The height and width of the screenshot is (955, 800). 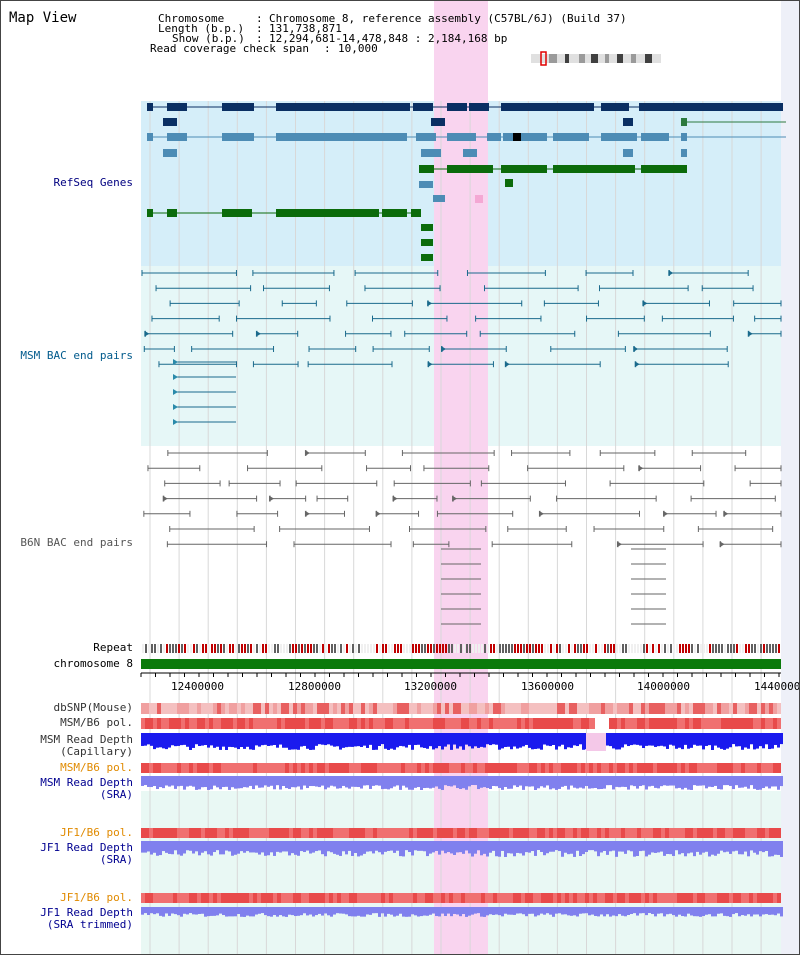 What do you see at coordinates (229, 48) in the screenshot?
I see `coverage-key: Read coverage check span` at bounding box center [229, 48].